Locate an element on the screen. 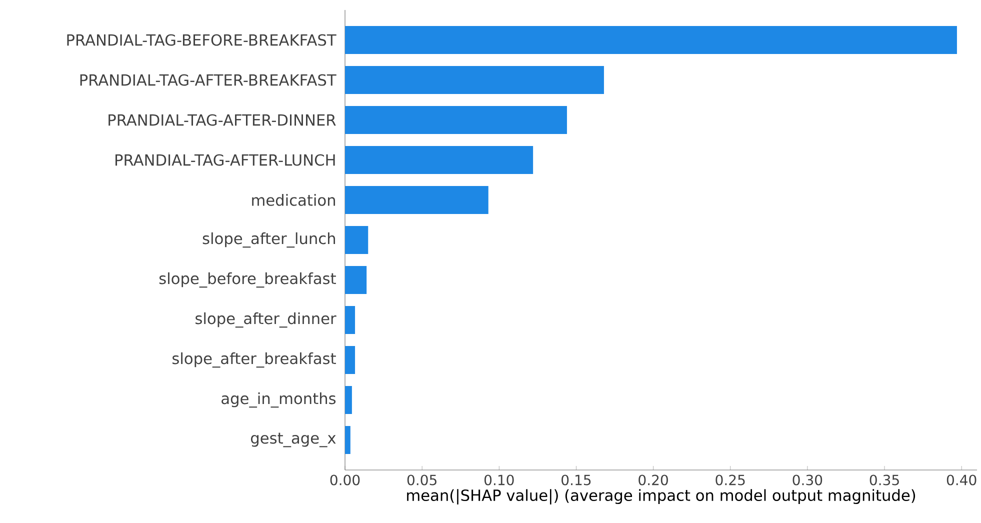 This screenshot has width=981, height=523. x-tick-label: 0.35 is located at coordinates (884, 480).